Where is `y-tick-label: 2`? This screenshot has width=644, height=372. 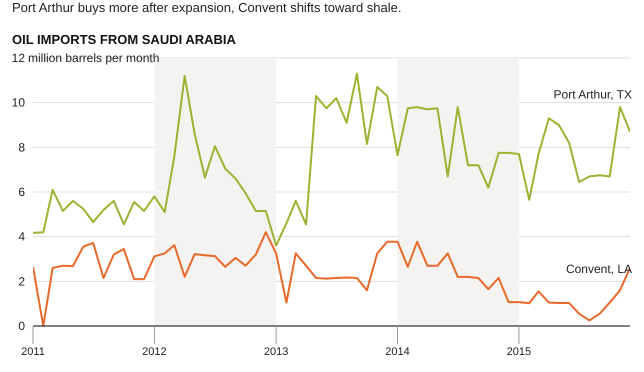 y-tick-label: 2 is located at coordinates (22, 281).